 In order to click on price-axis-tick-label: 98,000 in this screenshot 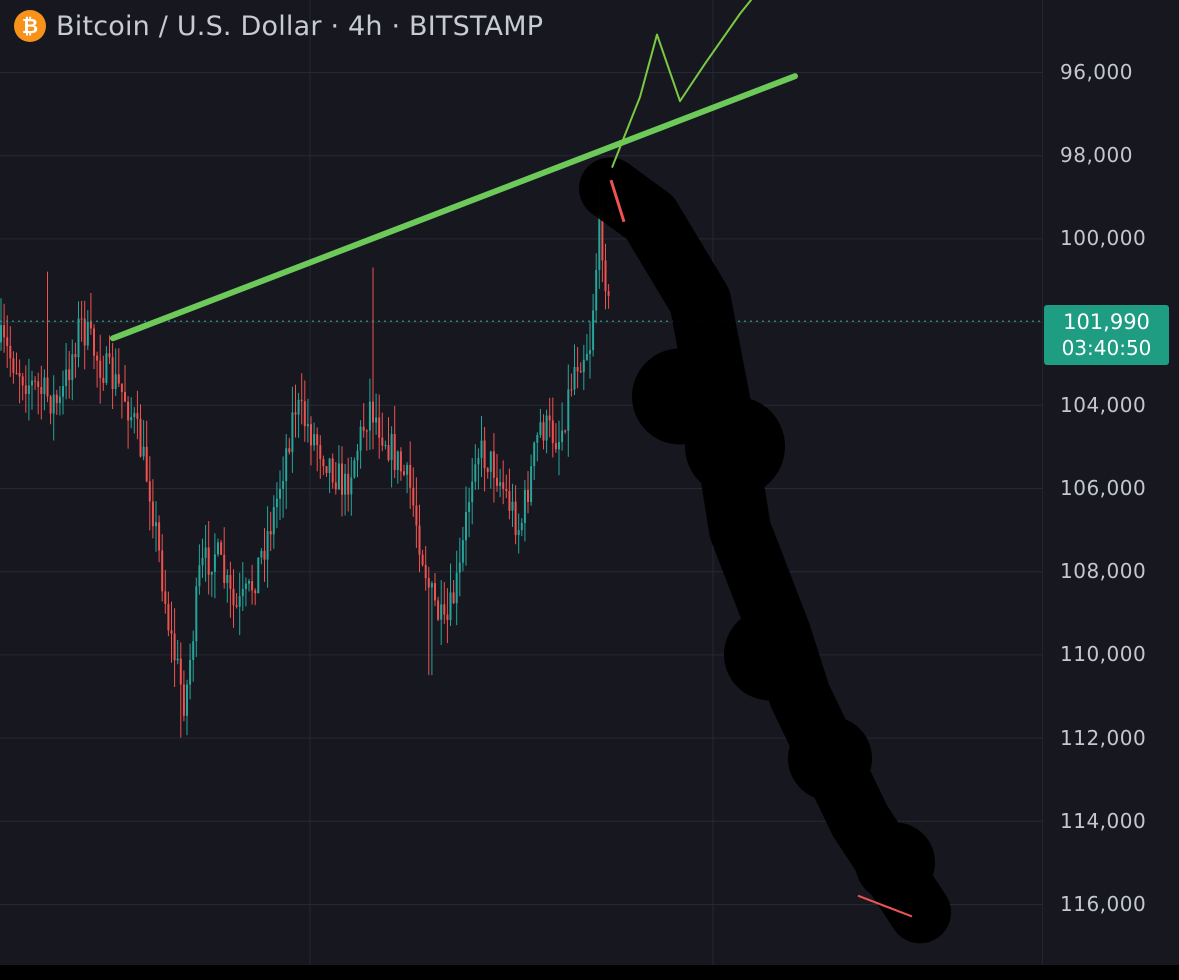, I will do `click(1096, 155)`.